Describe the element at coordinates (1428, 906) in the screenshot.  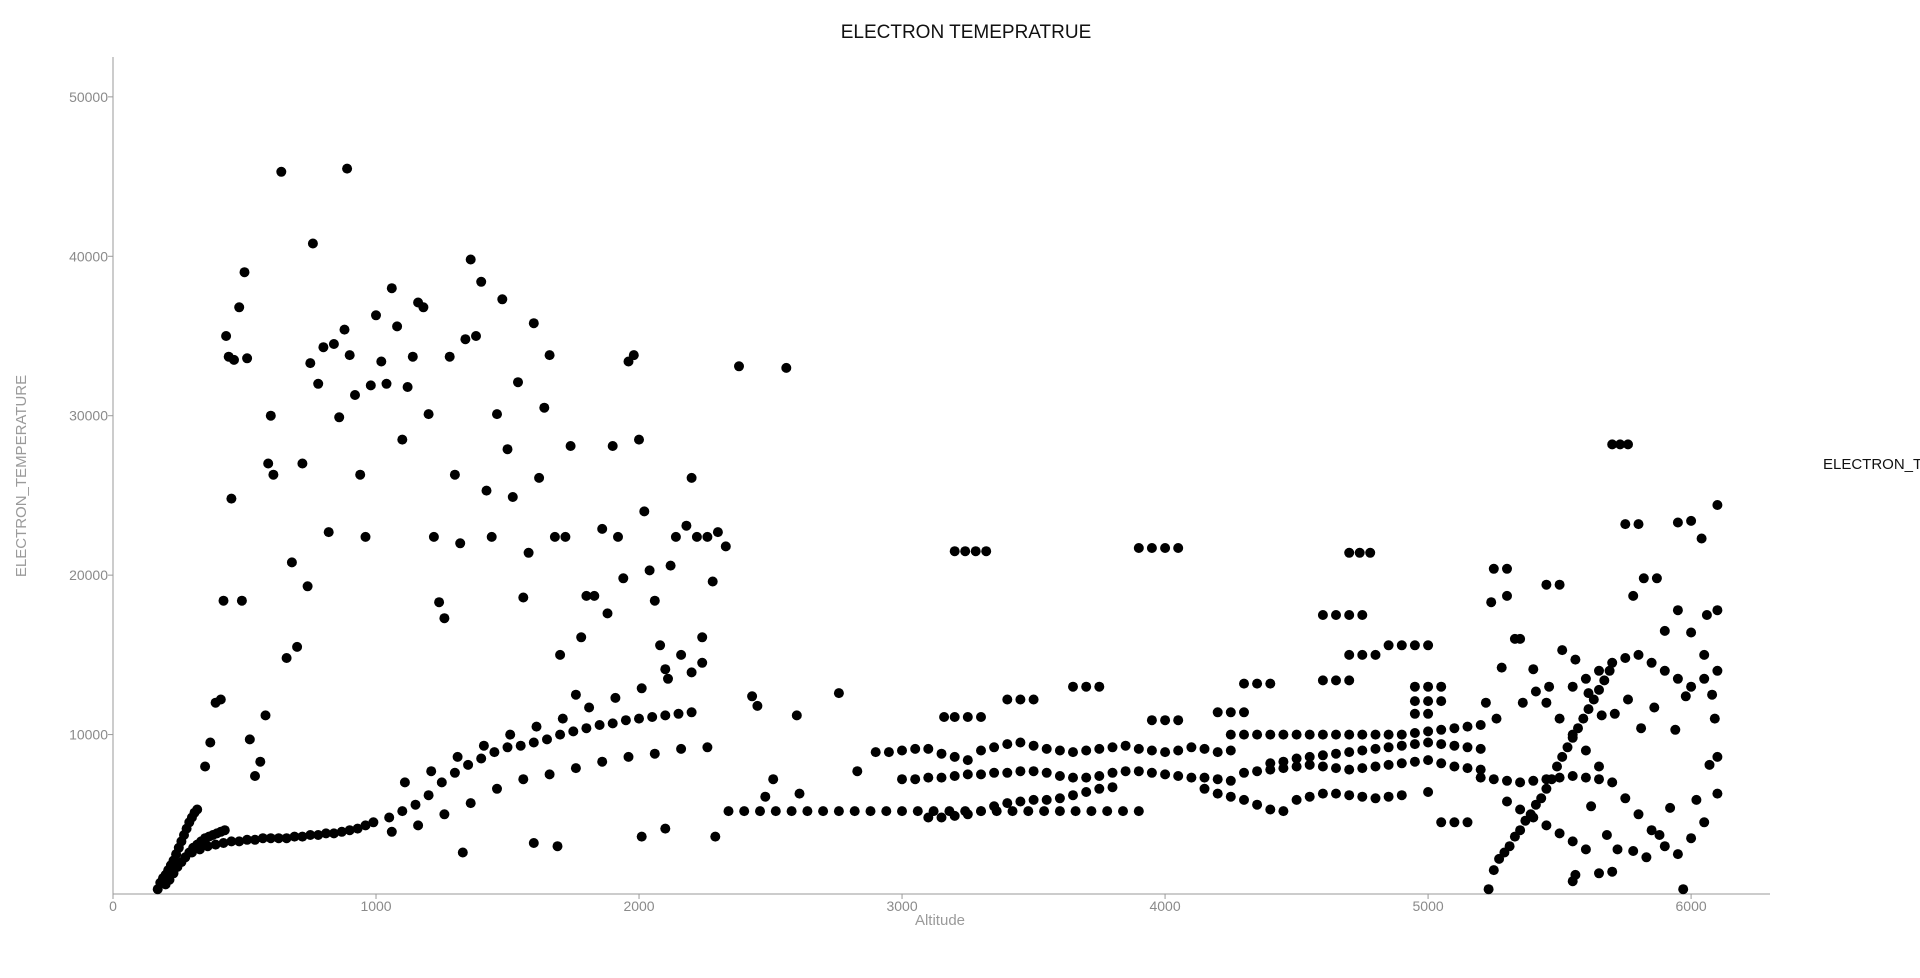
I see `x-tick-label: 5000` at that location.